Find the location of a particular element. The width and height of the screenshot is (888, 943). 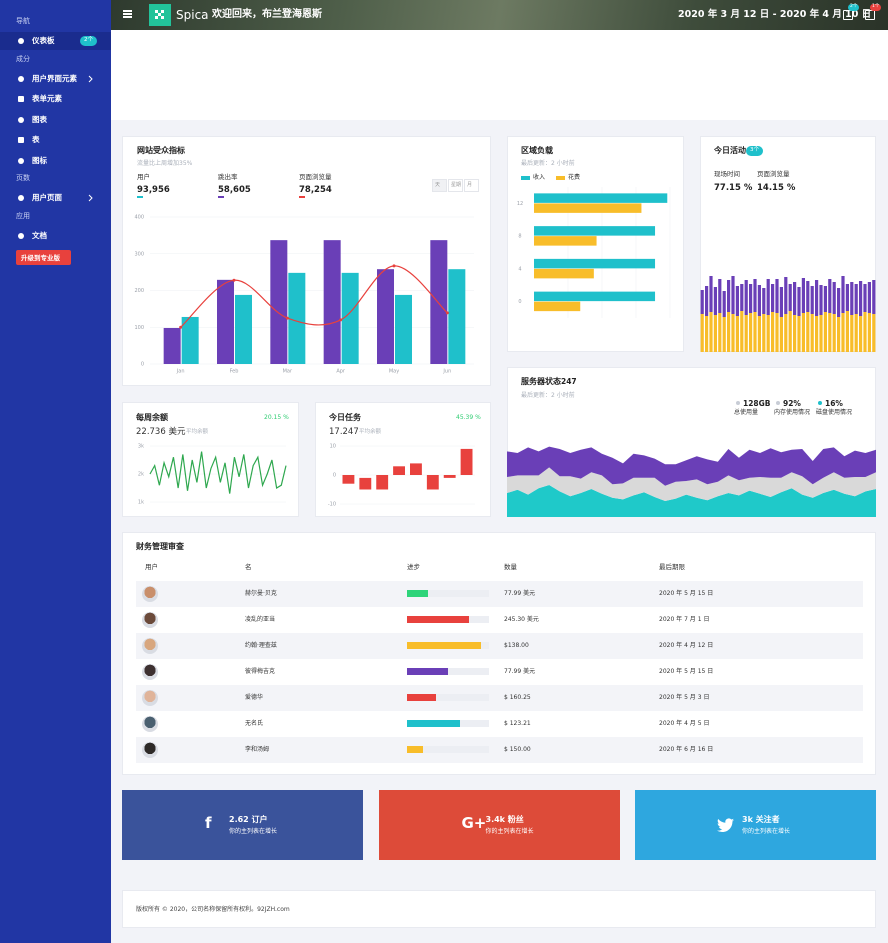

footer-text: 版权所有 © 2020，公司名称保留所有权利。92JZH.com is located at coordinates (213, 909).